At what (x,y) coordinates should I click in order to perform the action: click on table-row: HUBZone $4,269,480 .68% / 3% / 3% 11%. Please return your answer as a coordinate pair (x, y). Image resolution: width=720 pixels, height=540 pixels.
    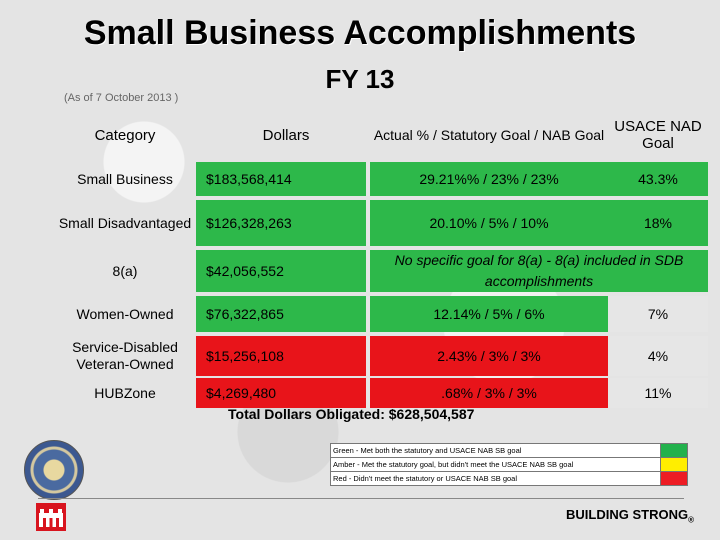
    Looking at the image, I should click on (383, 393).